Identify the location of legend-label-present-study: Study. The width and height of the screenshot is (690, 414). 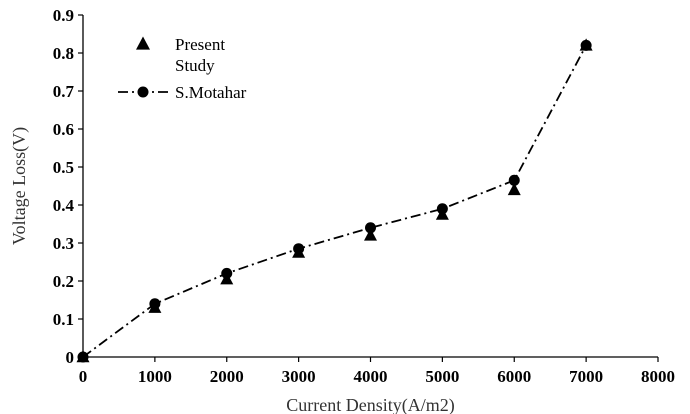
(195, 65).